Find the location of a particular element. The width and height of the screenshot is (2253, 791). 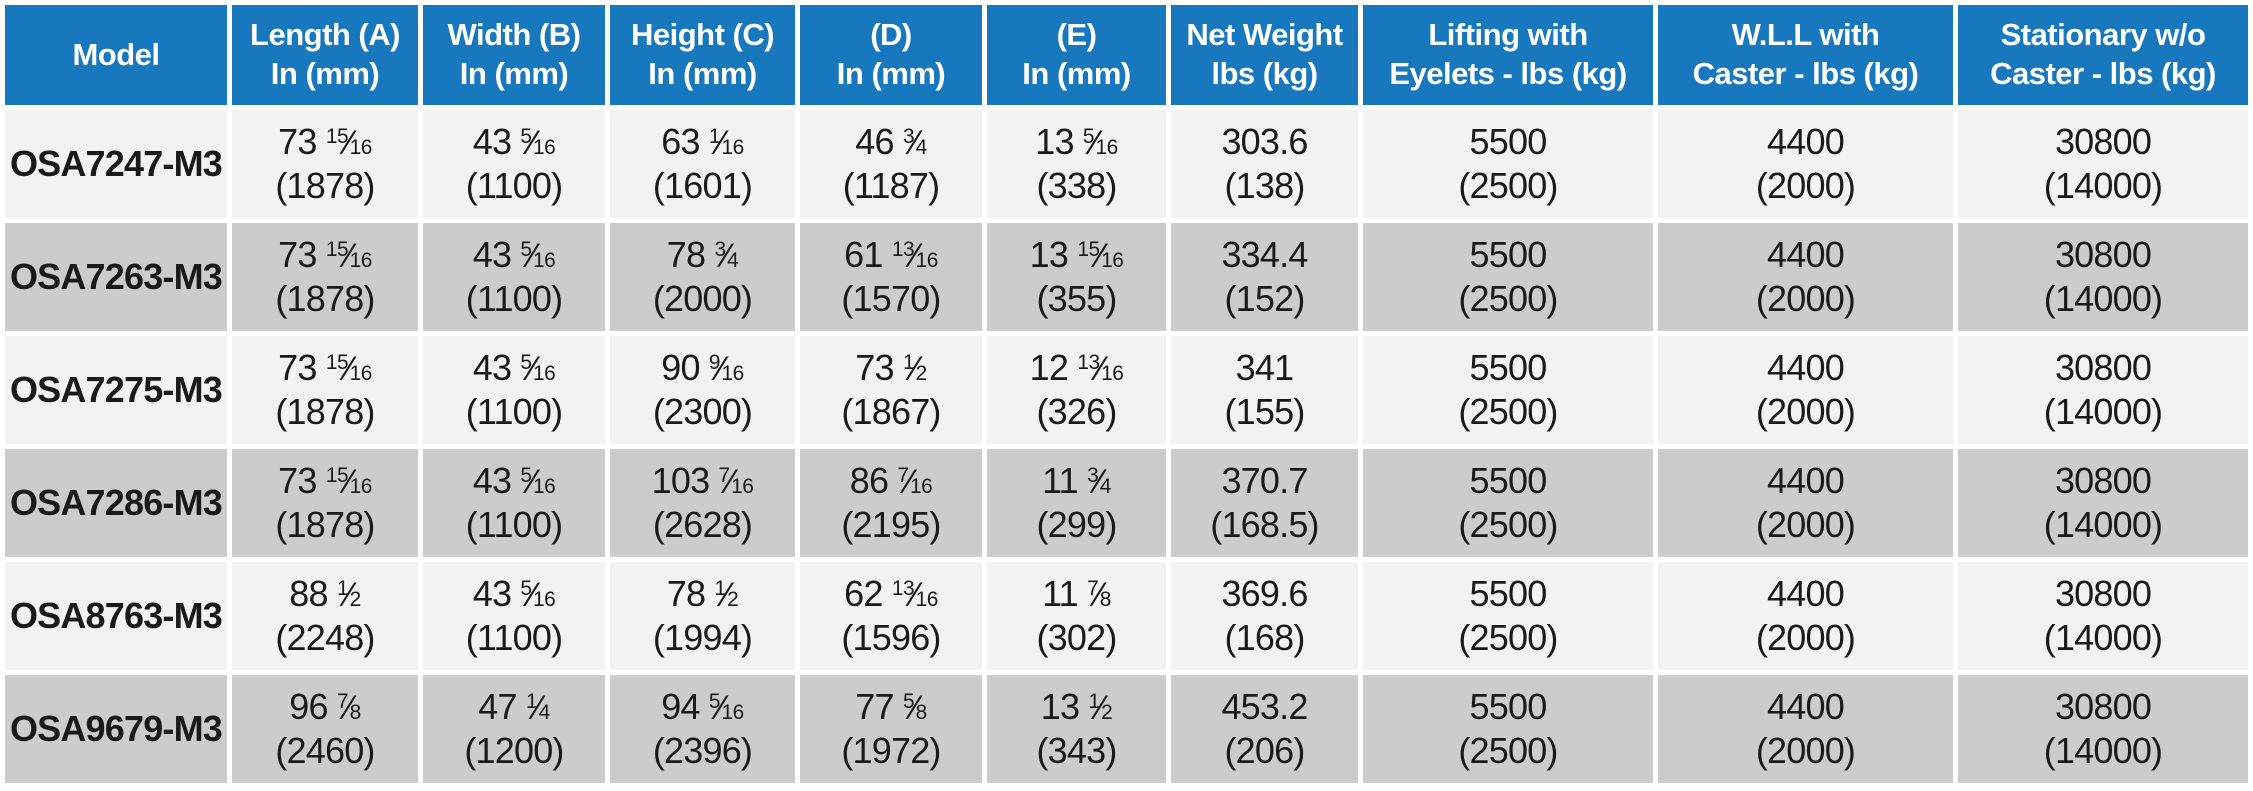

cell-height-c: 90 9⁄16 (2300) is located at coordinates (702, 390).